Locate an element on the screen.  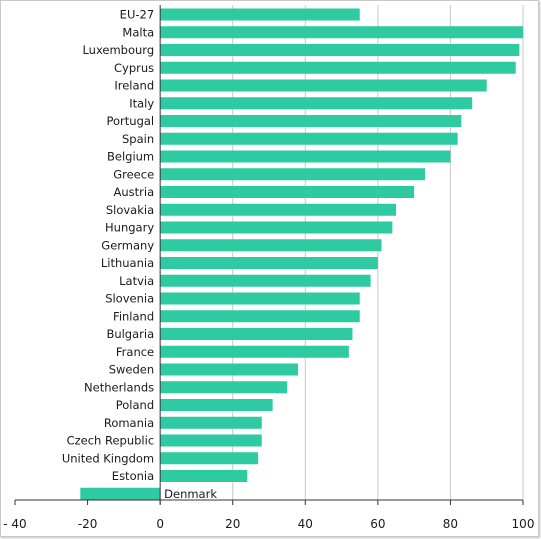
bar-romania is located at coordinates (211, 422).